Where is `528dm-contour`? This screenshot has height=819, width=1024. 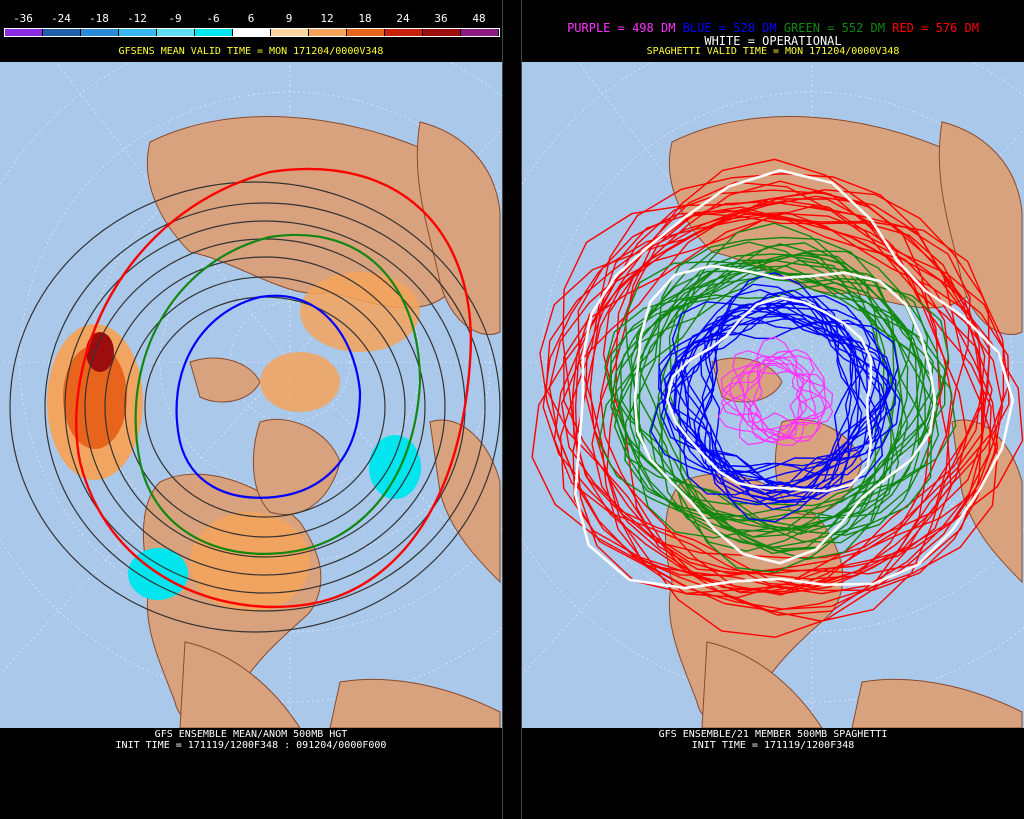
528dm-contour is located at coordinates (268, 396).